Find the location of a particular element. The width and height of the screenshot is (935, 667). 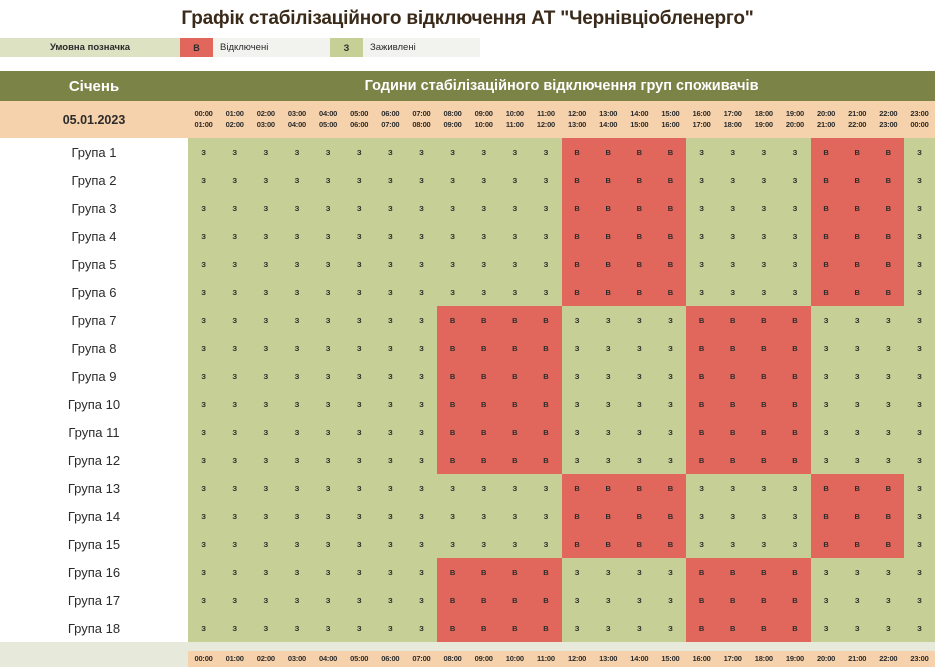

group-label-cell: Група 9 is located at coordinates (94, 376).